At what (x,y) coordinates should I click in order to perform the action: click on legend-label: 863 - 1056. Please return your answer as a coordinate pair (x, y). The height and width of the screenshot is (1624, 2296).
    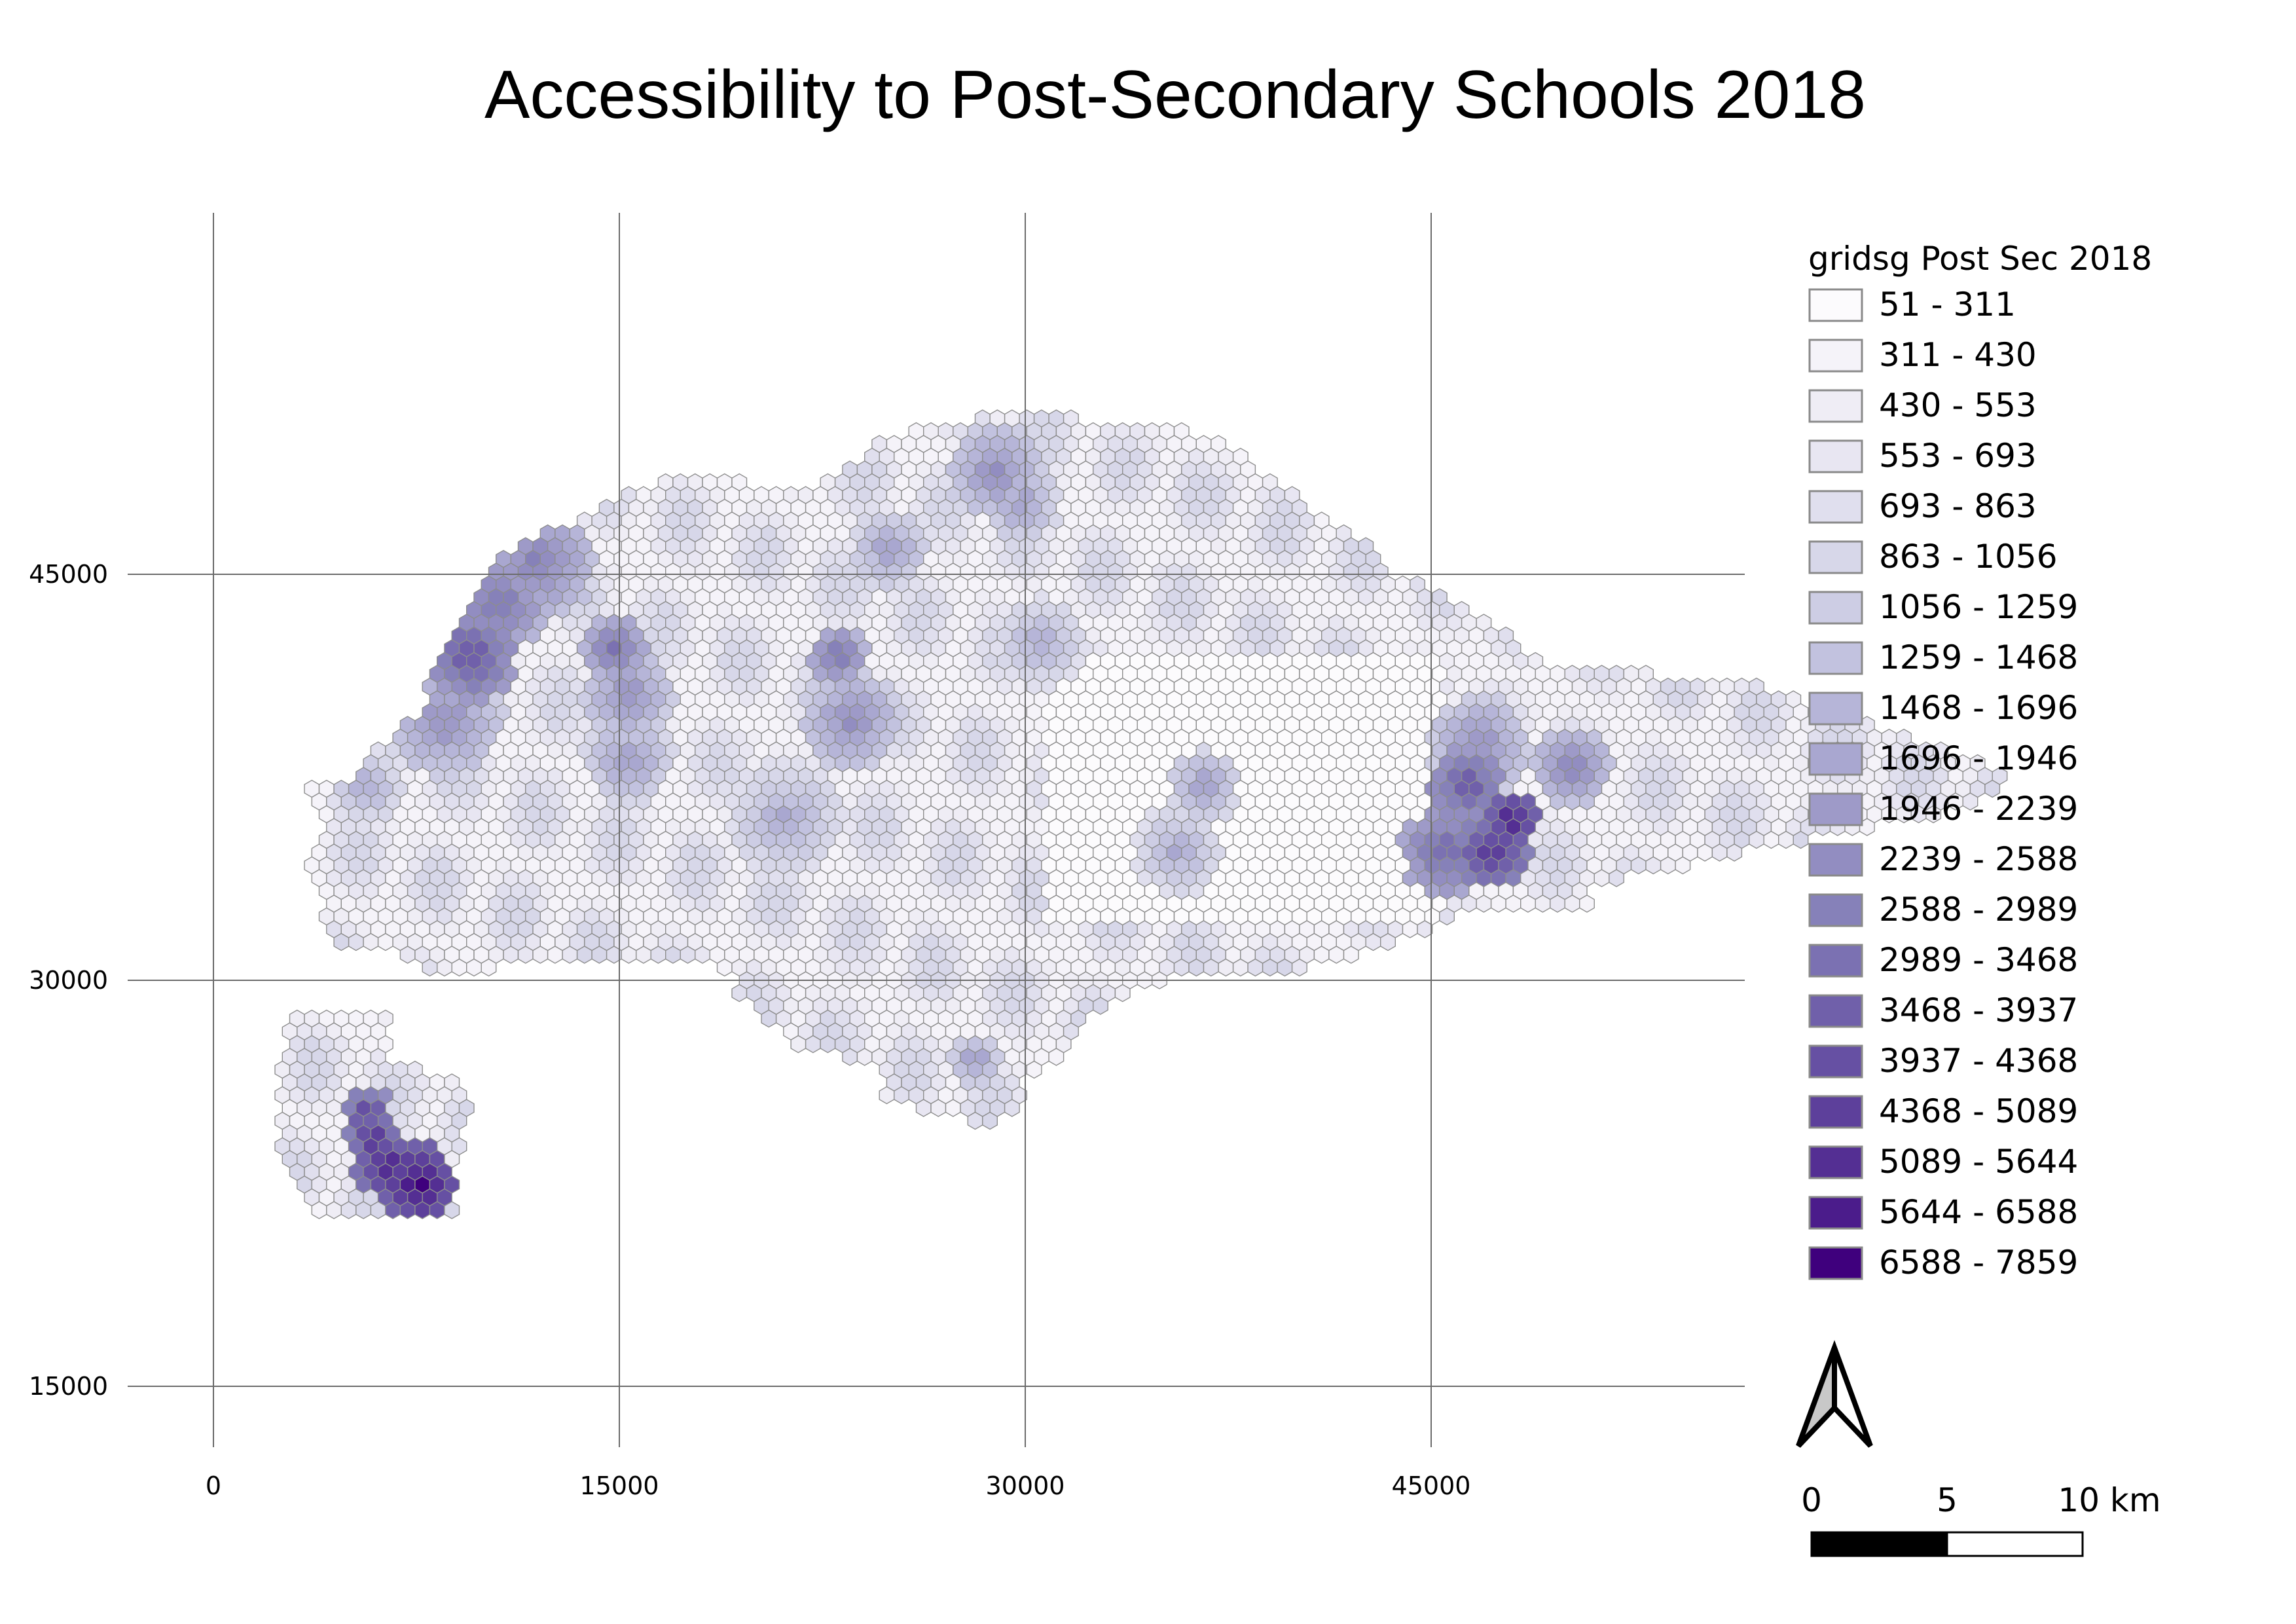
    Looking at the image, I should click on (1968, 557).